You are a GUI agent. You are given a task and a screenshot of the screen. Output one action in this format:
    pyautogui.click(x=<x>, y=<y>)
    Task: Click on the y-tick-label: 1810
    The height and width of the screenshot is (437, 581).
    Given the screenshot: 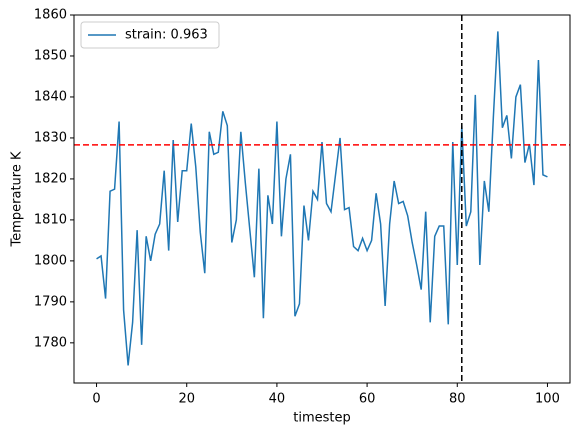 What is the action you would take?
    pyautogui.click(x=50, y=219)
    